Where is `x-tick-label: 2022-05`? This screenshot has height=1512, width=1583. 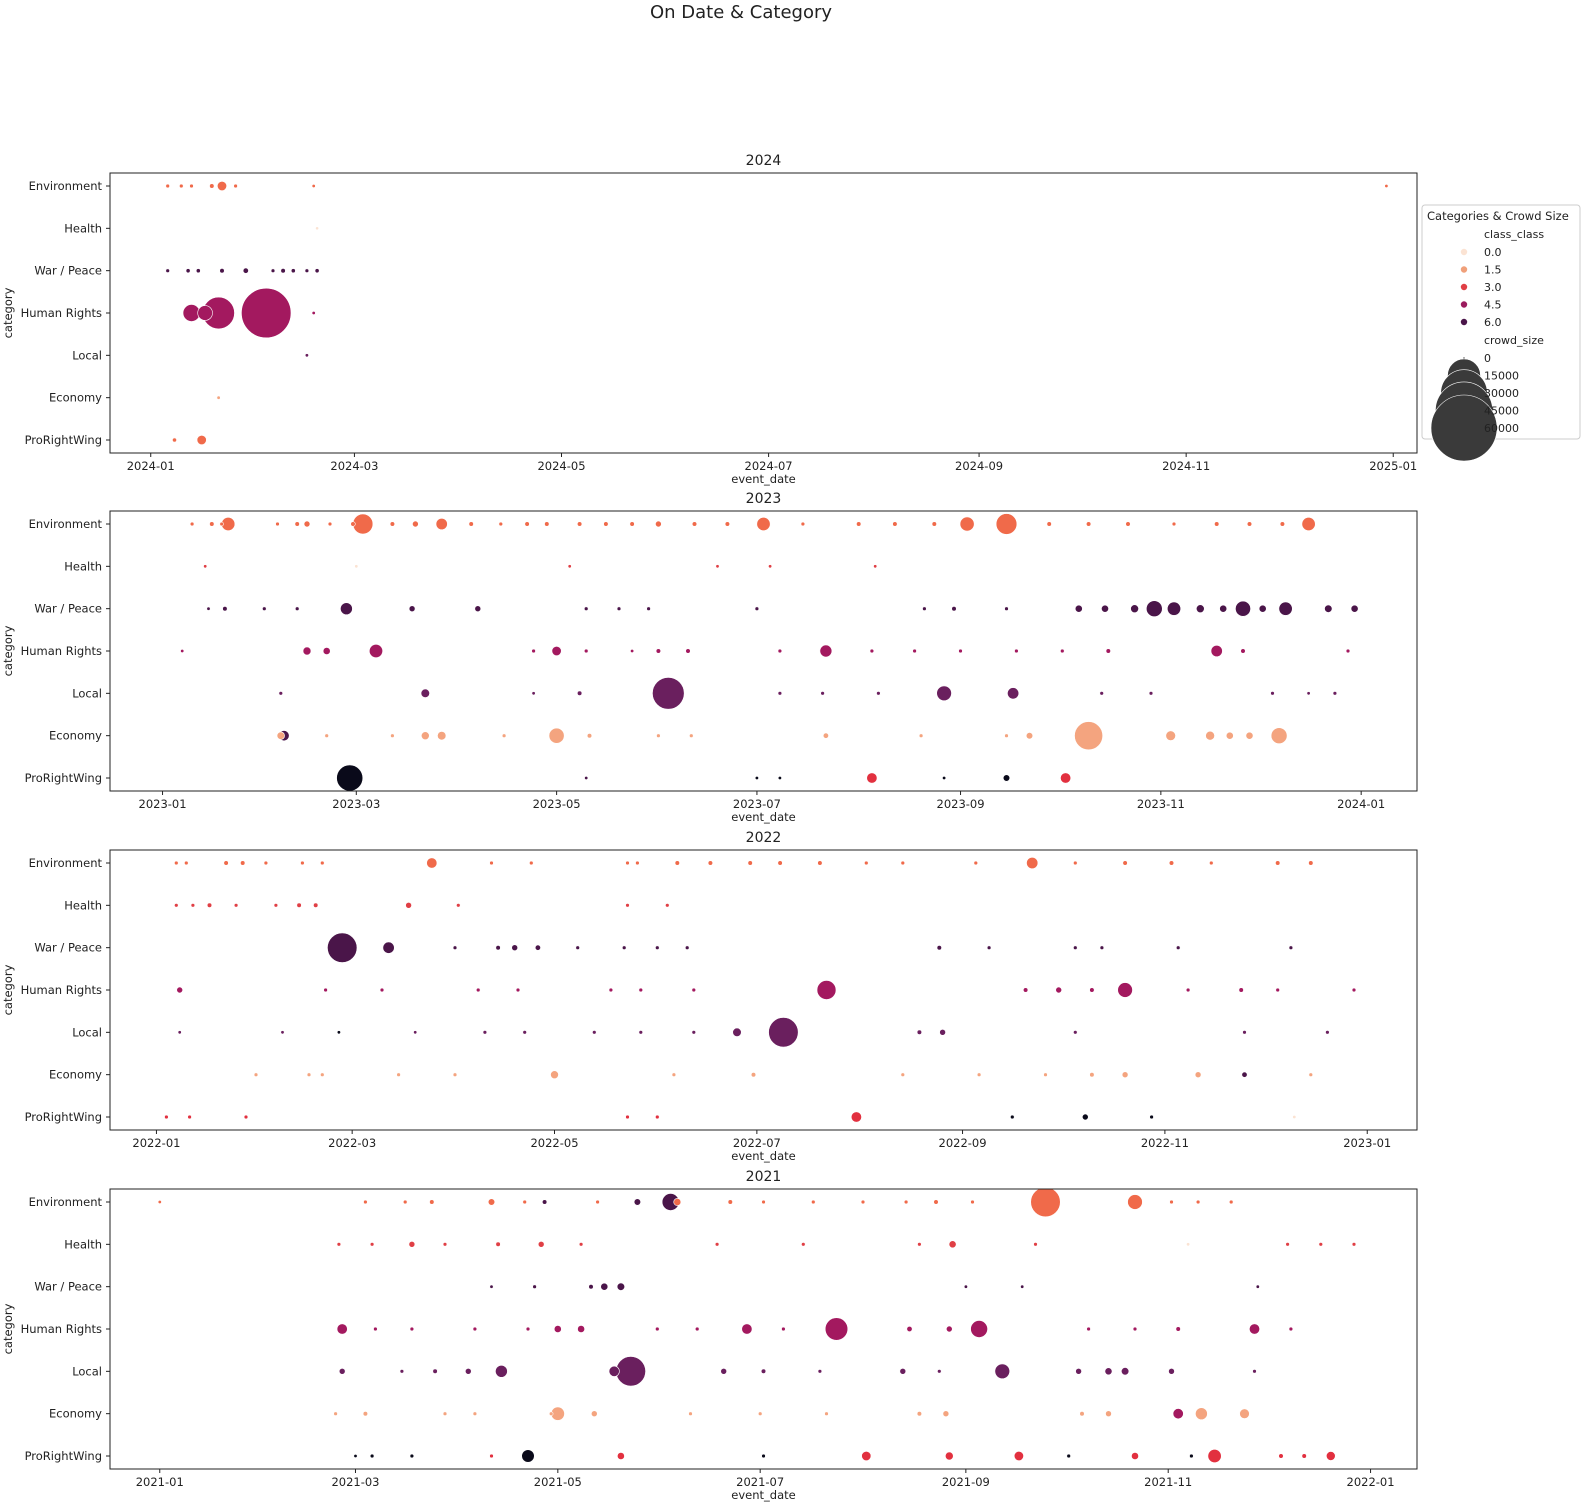 x-tick-label: 2022-05 is located at coordinates (554, 1143).